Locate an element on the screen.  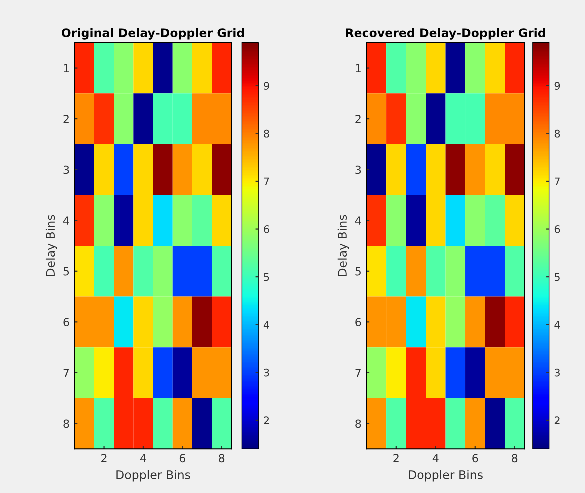
chart-title: Recovered Delay-Doppler Grid is located at coordinates (446, 34).